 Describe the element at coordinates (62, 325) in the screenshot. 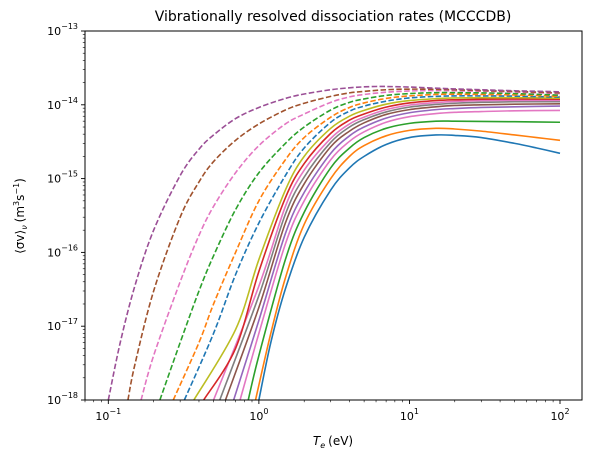

I see `y-tick-label: 10−17` at that location.